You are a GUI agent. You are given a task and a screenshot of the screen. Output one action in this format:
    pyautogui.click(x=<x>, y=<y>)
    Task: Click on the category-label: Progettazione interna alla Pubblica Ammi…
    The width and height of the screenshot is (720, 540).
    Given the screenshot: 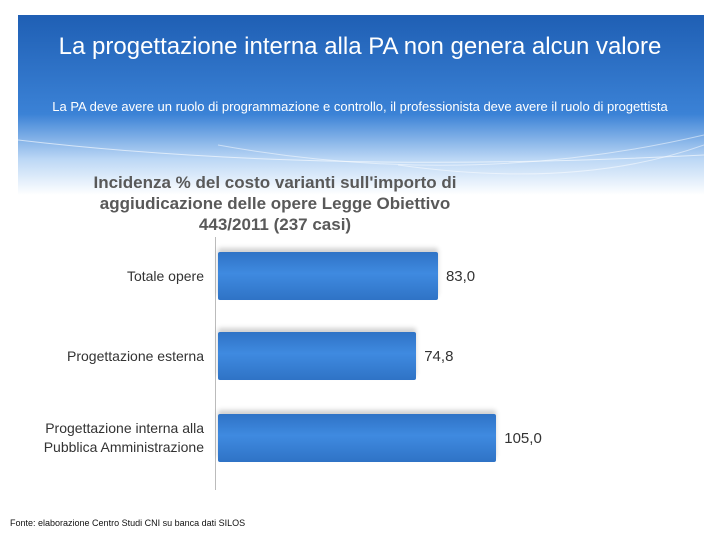 What is the action you would take?
    pyautogui.click(x=123, y=437)
    